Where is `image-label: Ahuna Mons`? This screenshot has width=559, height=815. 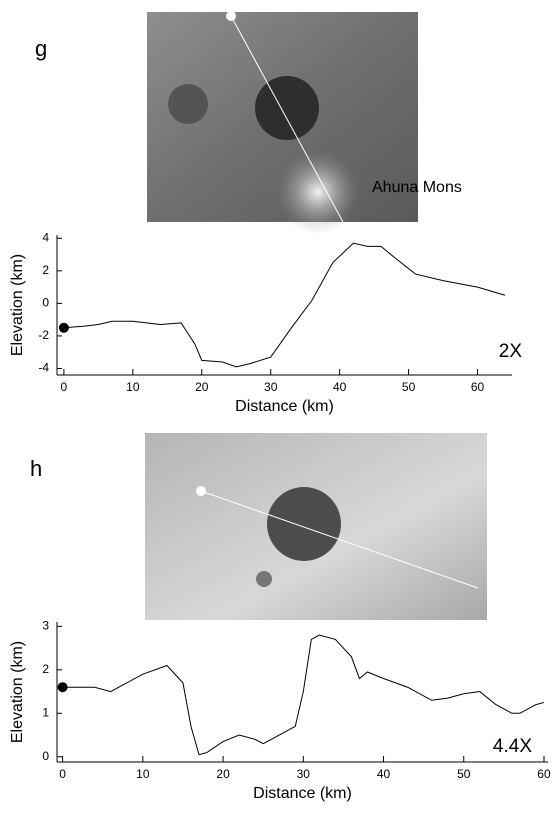
image-label: Ahuna Mons is located at coordinates (417, 187).